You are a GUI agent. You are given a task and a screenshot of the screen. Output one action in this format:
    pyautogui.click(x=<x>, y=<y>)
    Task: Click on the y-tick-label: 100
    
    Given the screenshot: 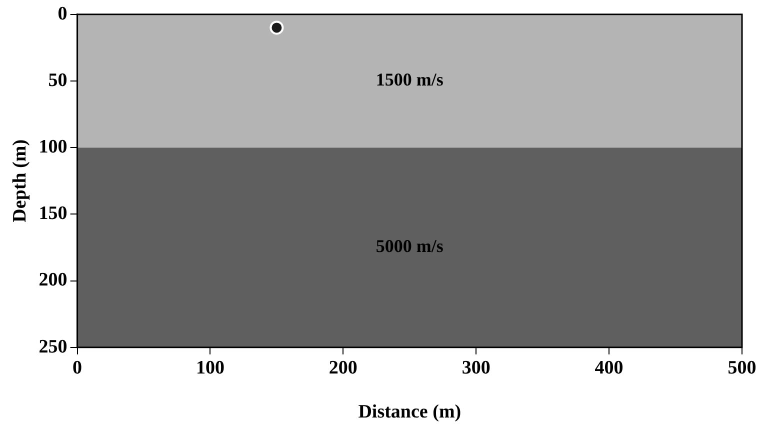 What is the action you would take?
    pyautogui.click(x=53, y=147)
    